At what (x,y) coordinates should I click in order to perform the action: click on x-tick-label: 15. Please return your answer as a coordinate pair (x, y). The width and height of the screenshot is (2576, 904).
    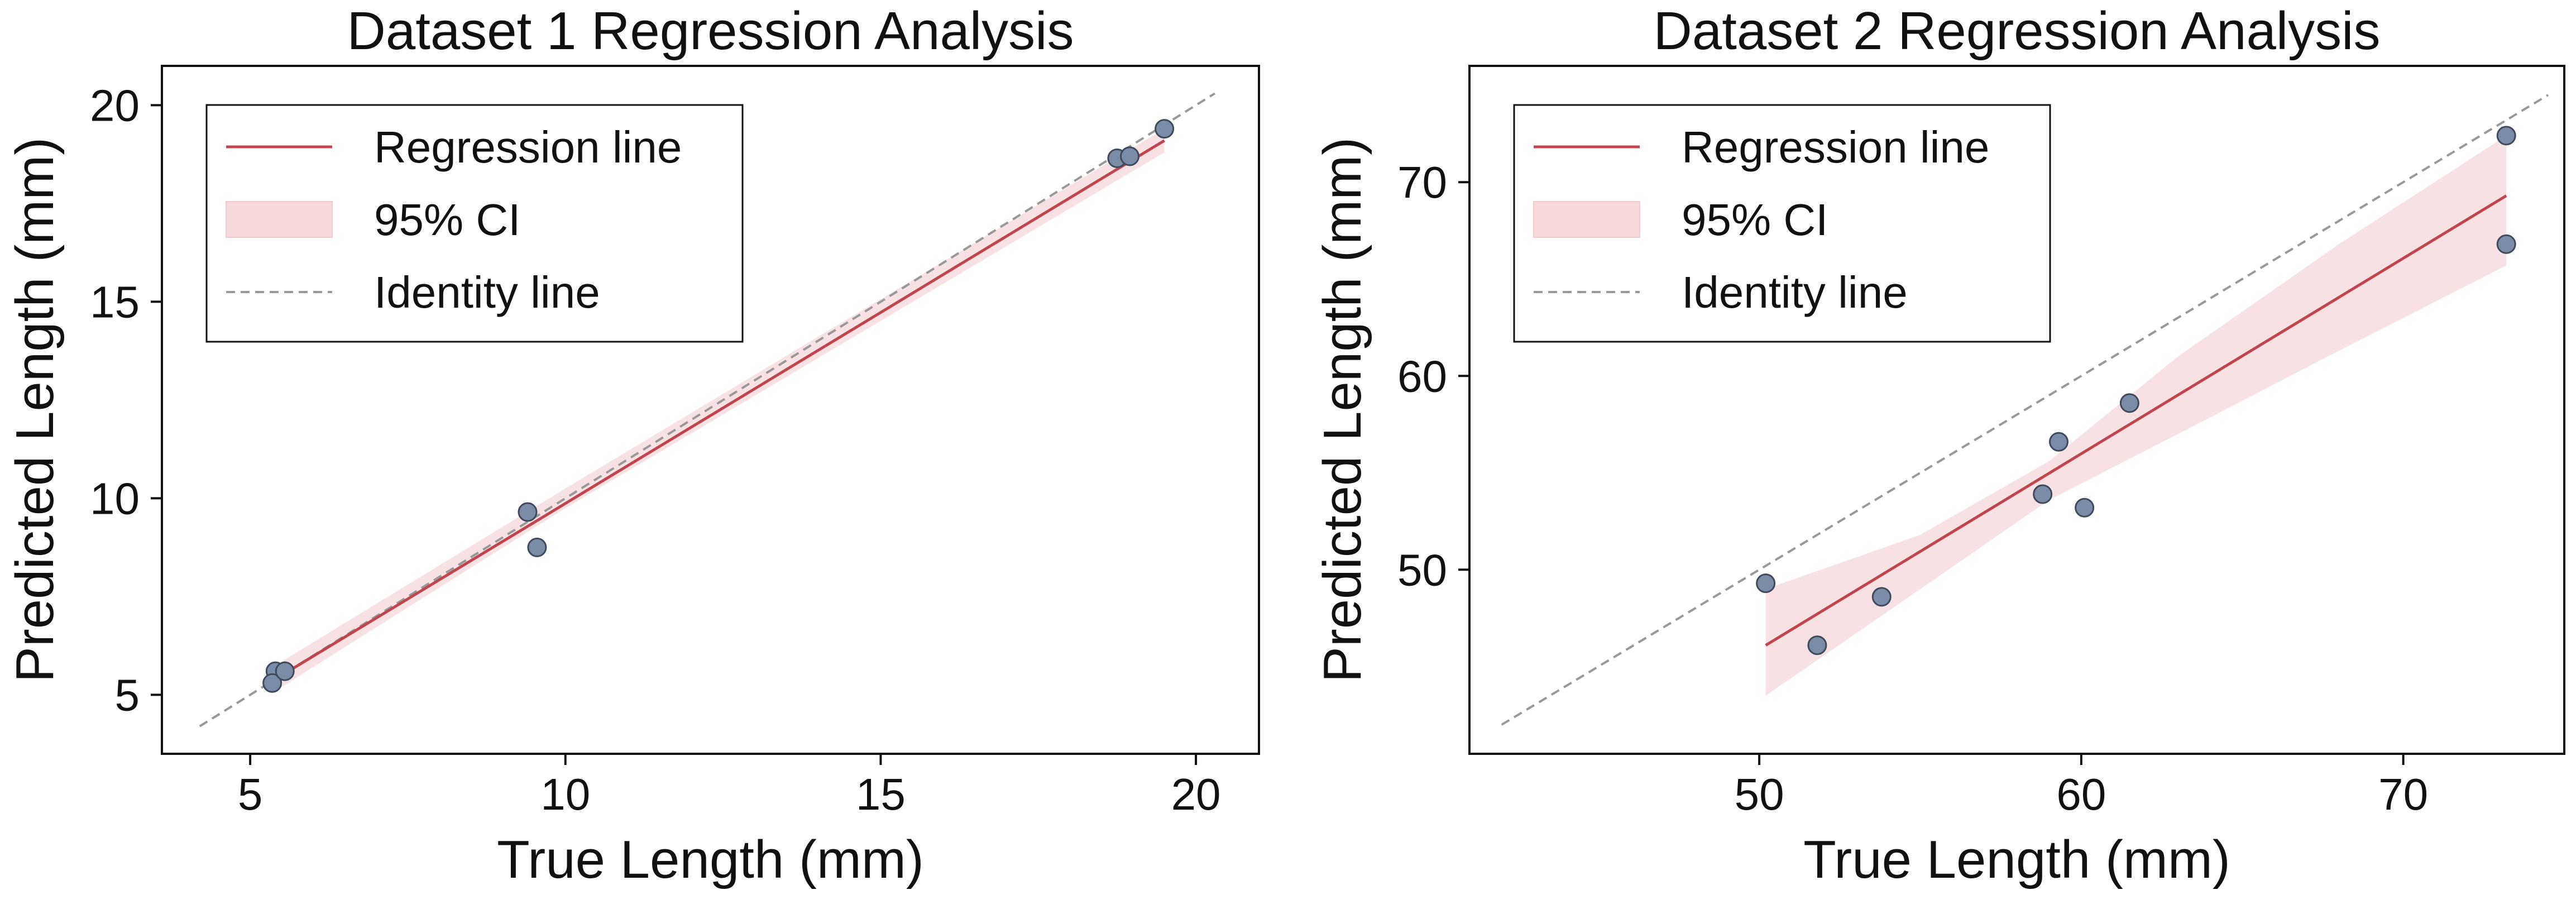
    Looking at the image, I should click on (881, 794).